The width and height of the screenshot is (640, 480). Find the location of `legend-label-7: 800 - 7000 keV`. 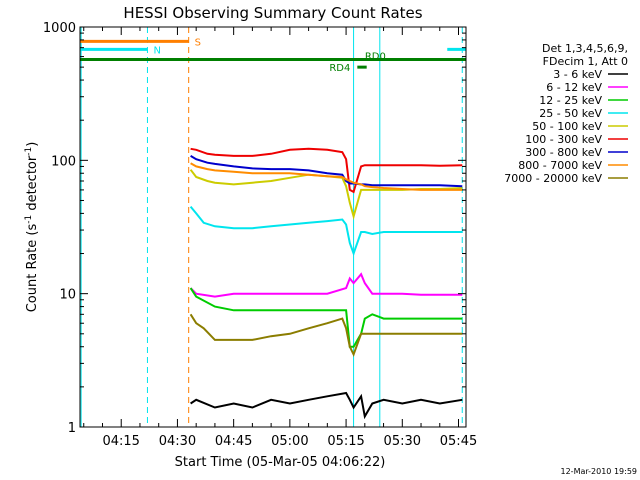

legend-label-7: 800 - 7000 keV is located at coordinates (560, 165).